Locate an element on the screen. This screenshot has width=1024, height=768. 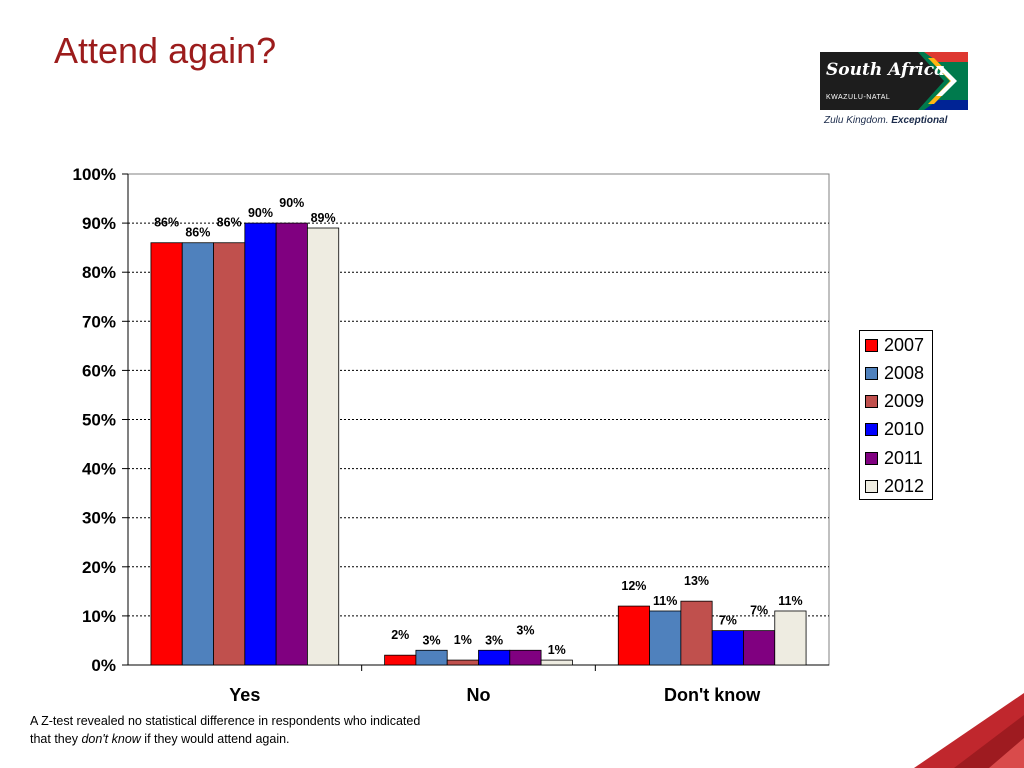
y-tick-label: 20% is located at coordinates (99, 567).